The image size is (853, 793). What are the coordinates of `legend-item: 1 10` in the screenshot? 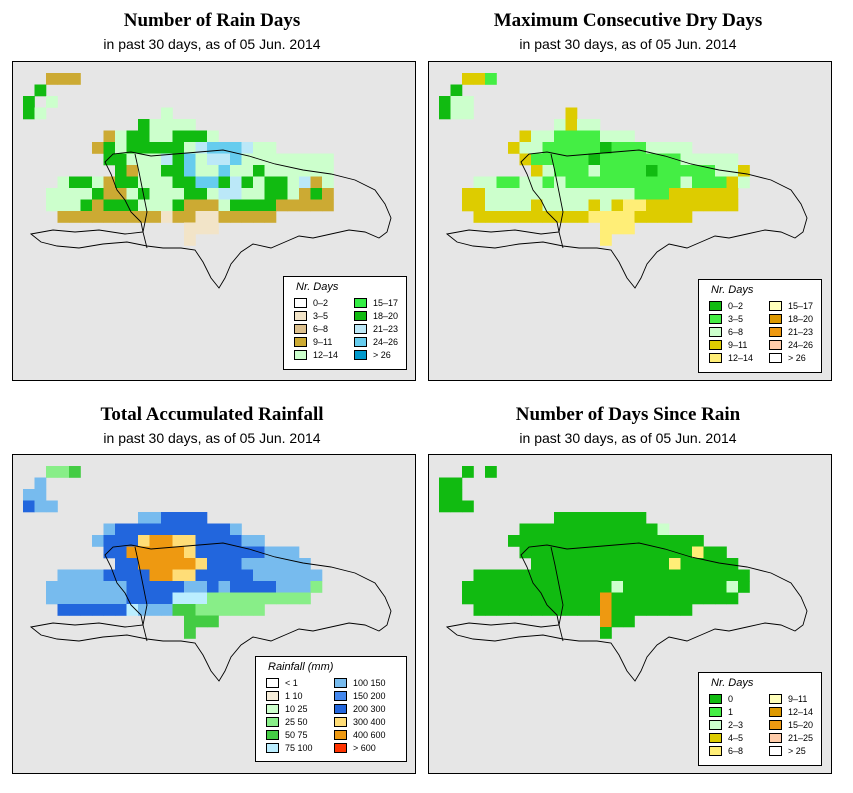 It's located at (300, 696).